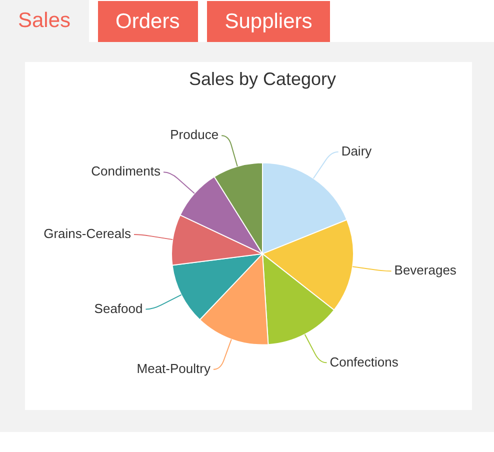  I want to click on slice-label: Grains-Cereals, so click(88, 234).